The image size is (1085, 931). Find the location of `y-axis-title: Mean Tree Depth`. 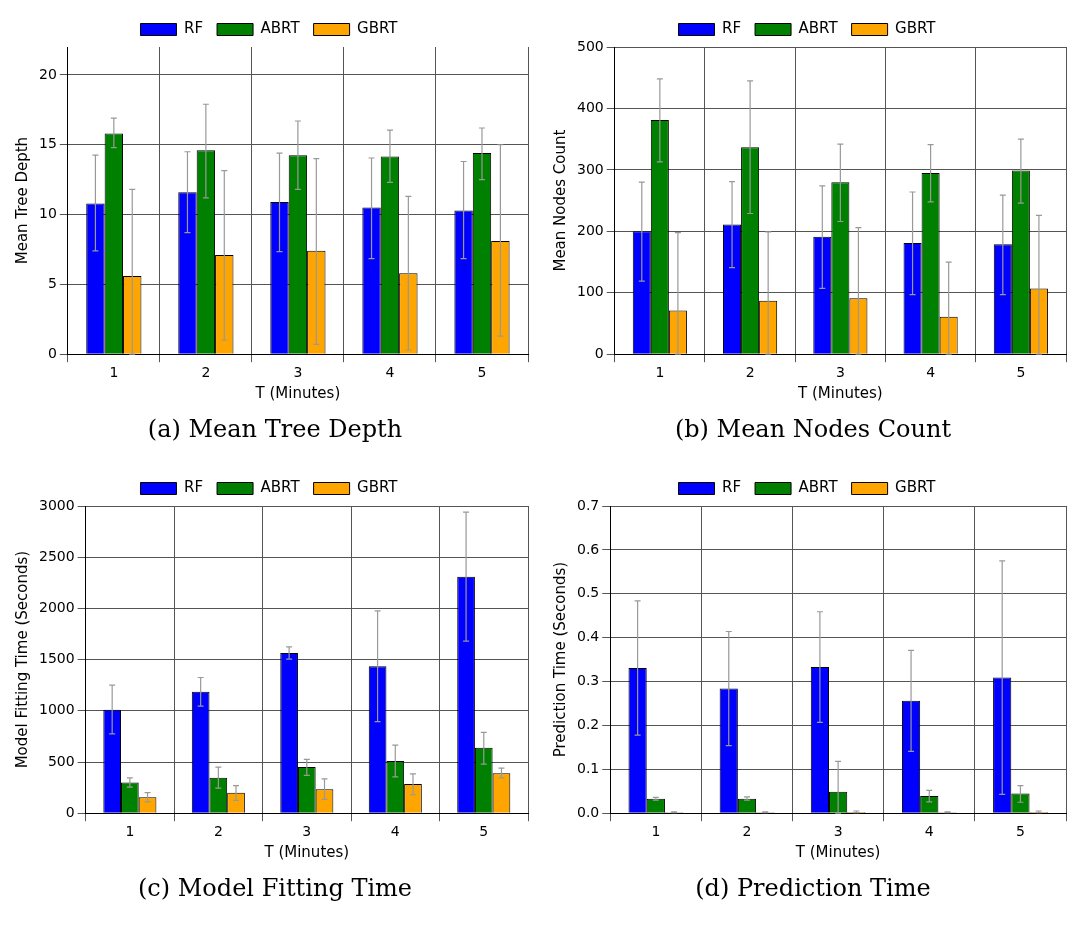

y-axis-title: Mean Tree Depth is located at coordinates (21, 200).